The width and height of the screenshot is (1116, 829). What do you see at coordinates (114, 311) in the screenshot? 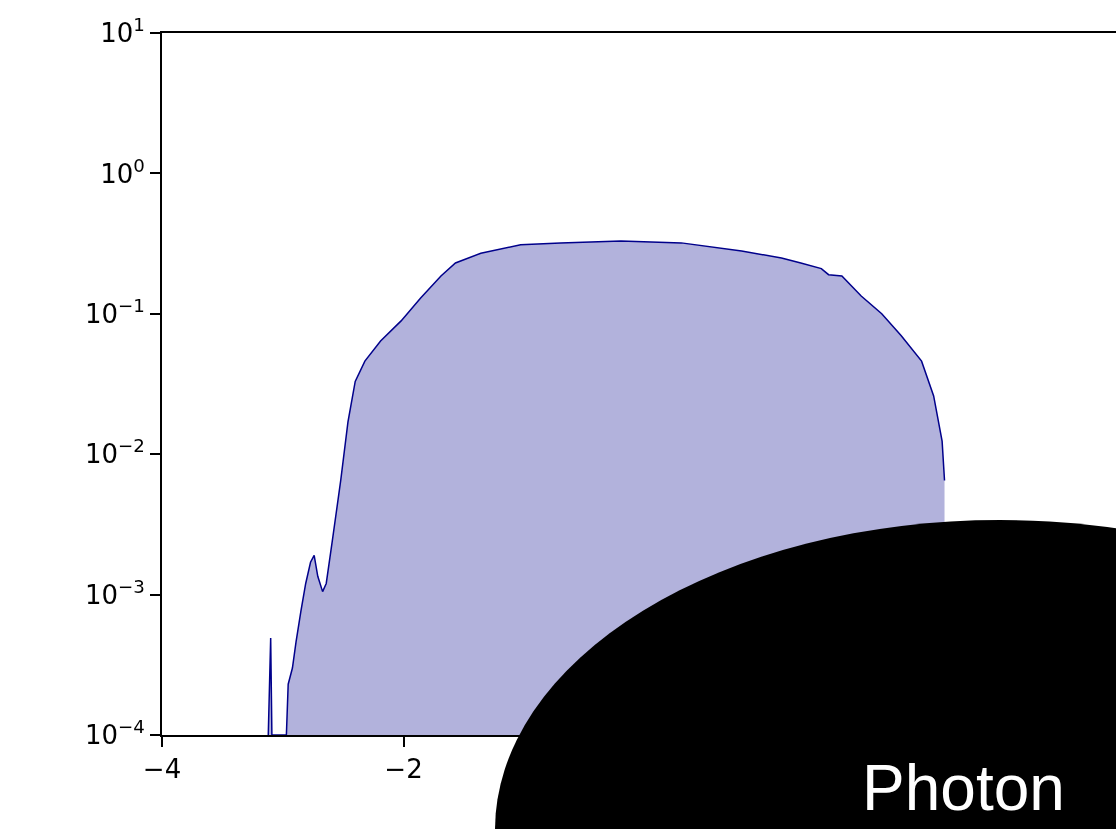
I see `y-tick-label: 10$^{−1}$` at bounding box center [114, 311].